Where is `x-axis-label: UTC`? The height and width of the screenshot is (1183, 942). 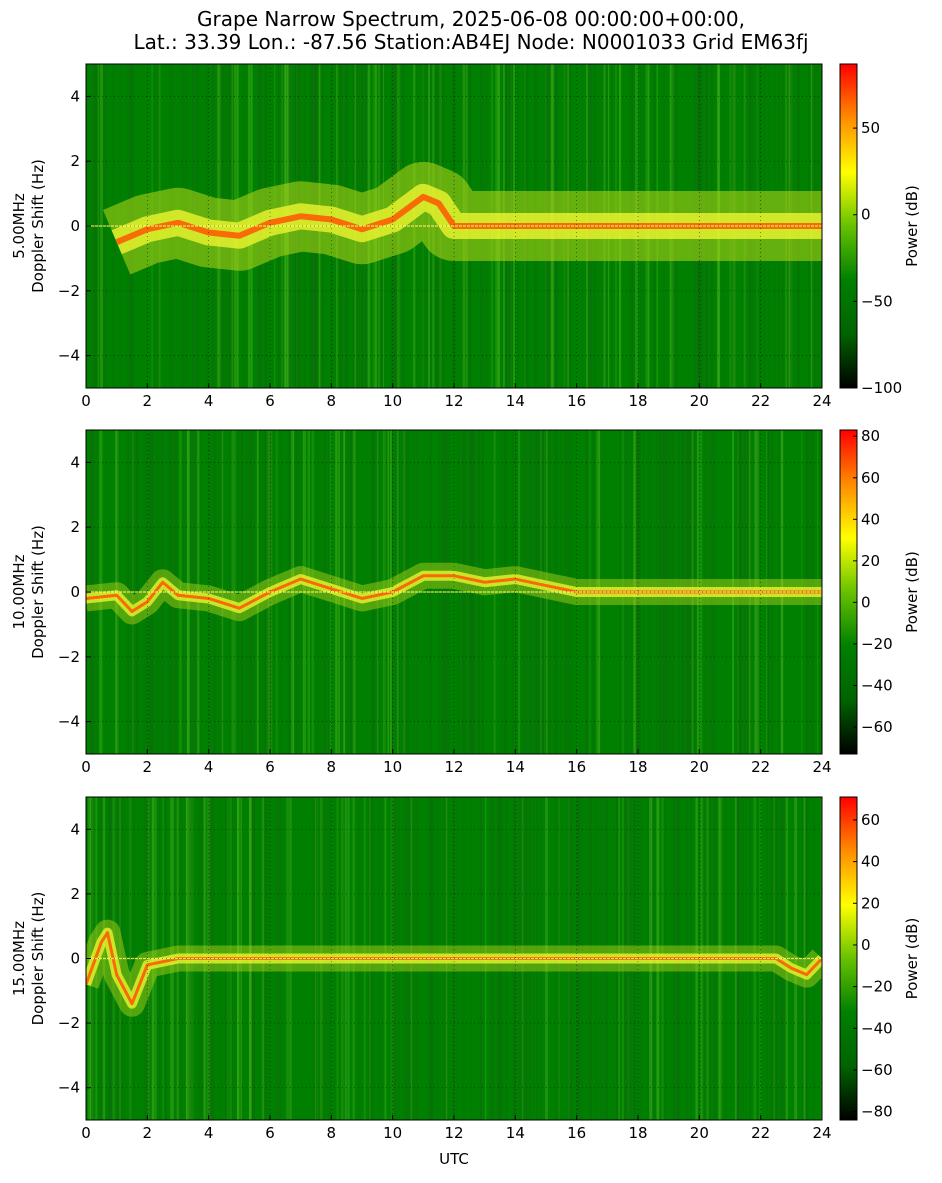 x-axis-label: UTC is located at coordinates (454, 1159).